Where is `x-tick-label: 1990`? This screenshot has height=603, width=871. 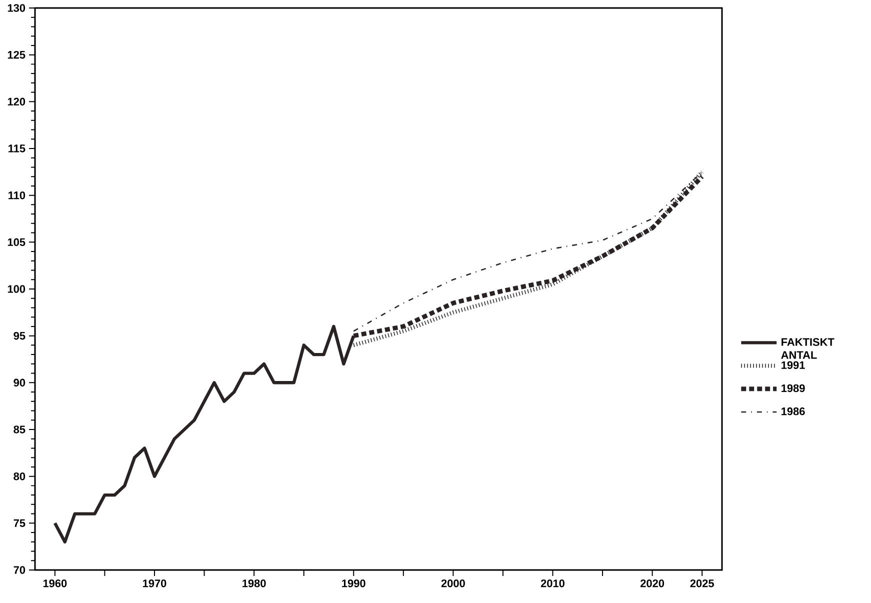 x-tick-label: 1990 is located at coordinates (354, 583).